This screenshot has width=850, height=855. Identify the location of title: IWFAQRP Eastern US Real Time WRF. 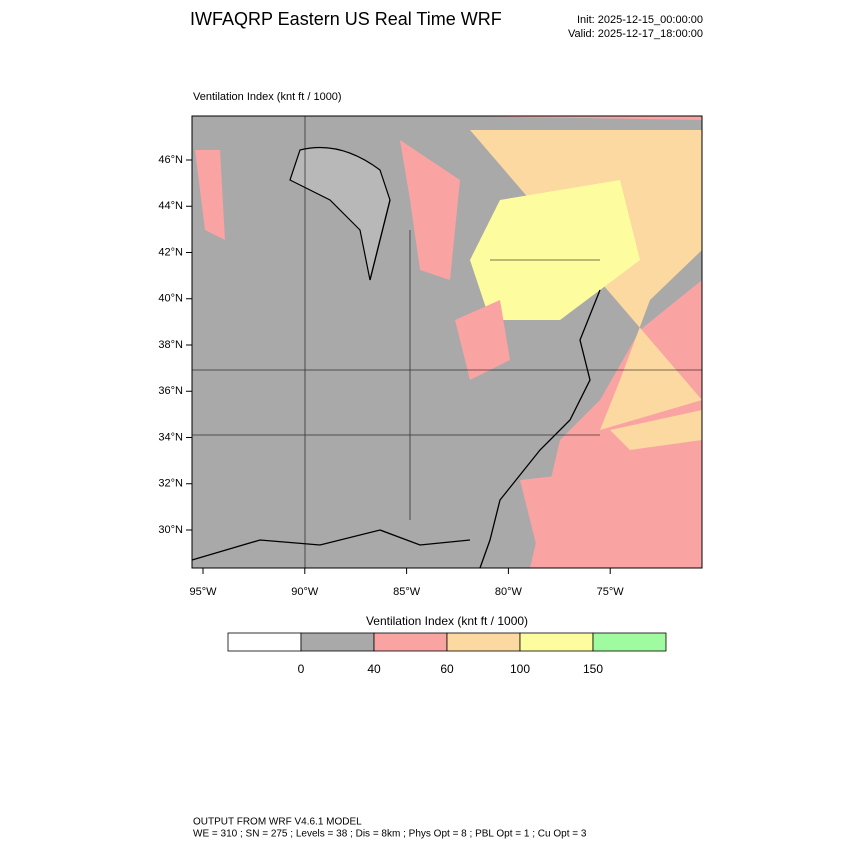
(346, 19).